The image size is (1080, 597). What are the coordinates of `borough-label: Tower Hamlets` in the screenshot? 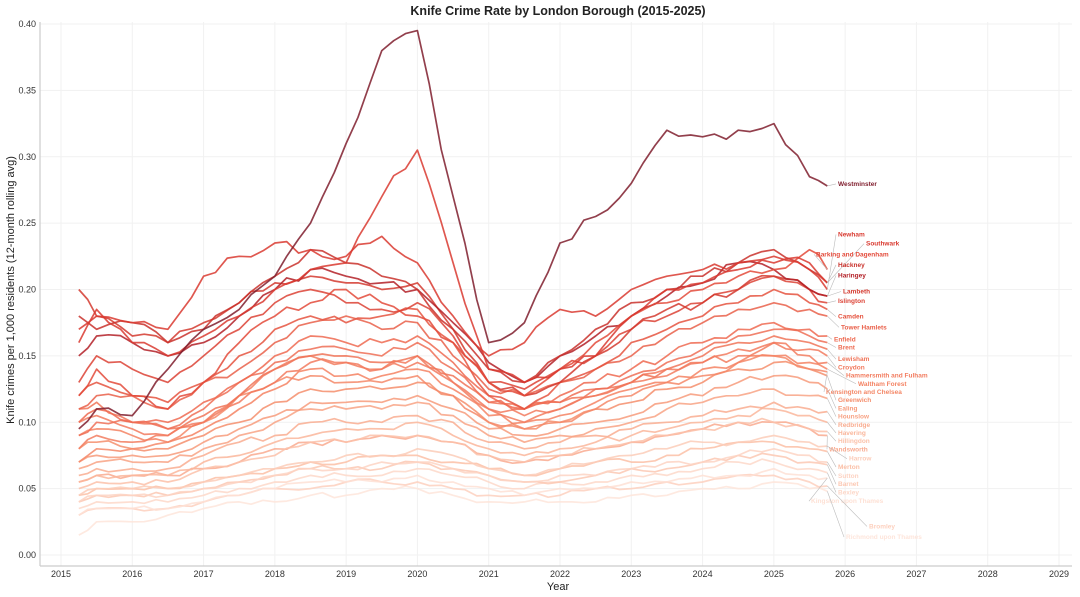 It's located at (864, 327).